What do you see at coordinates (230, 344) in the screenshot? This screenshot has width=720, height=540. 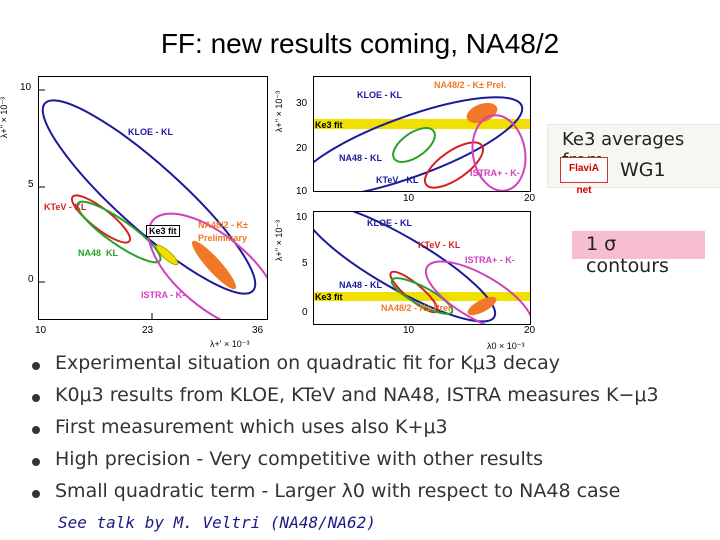 I see `left-x-axis-label: λ+' × 10⁻³` at bounding box center [230, 344].